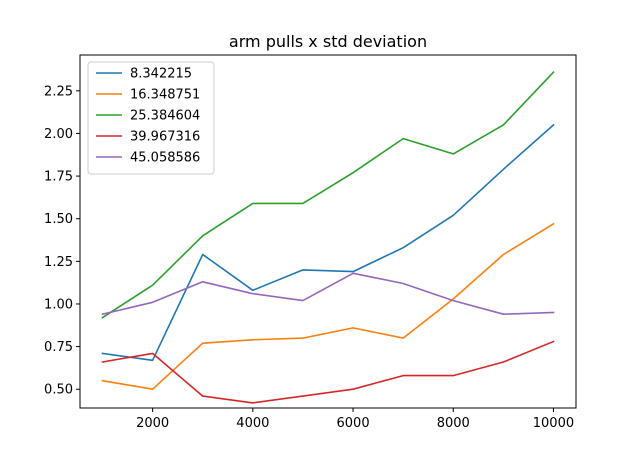  What do you see at coordinates (353, 423) in the screenshot?
I see `x-tick-label: 6000` at bounding box center [353, 423].